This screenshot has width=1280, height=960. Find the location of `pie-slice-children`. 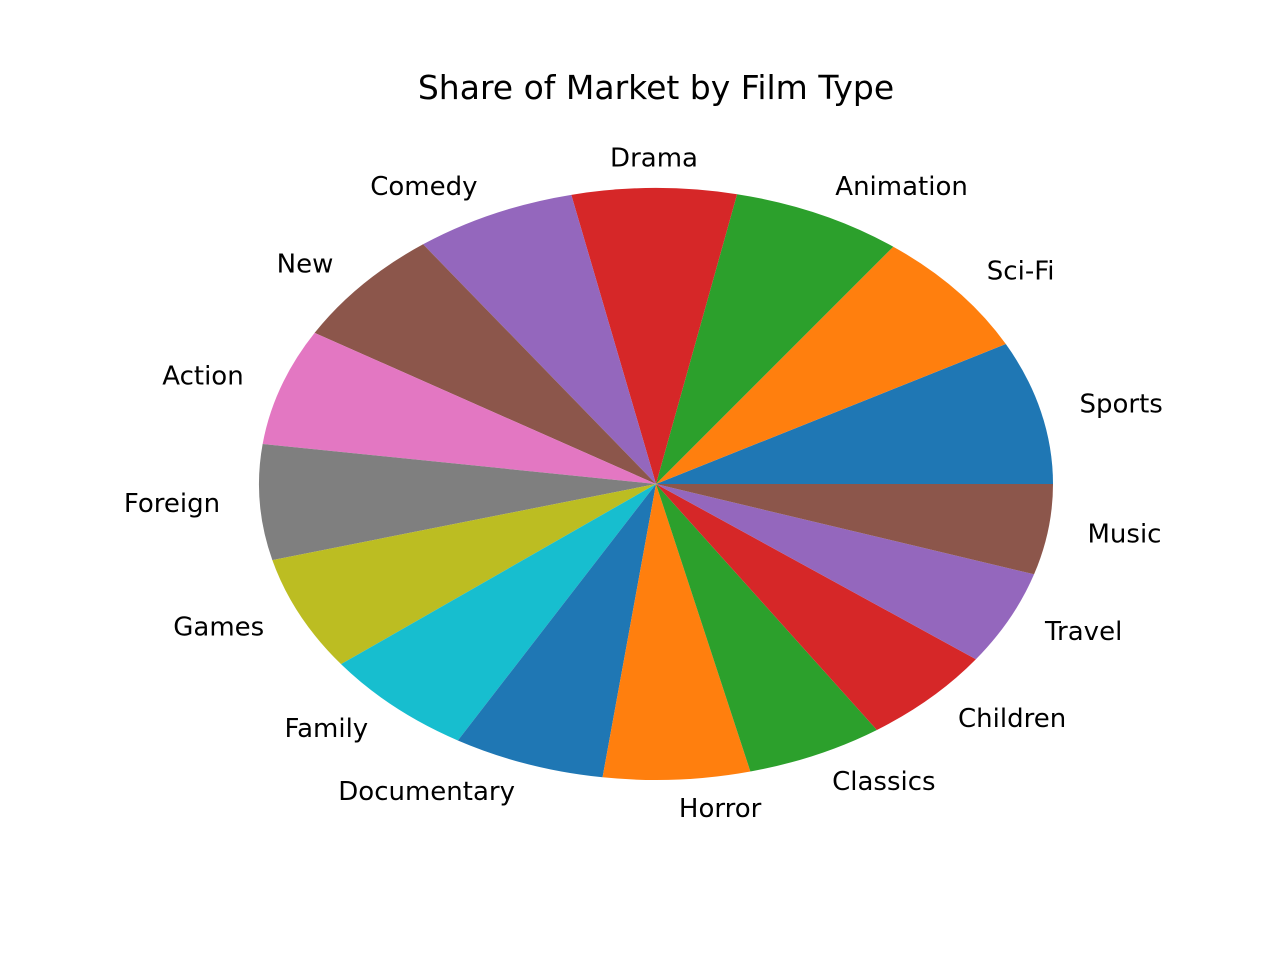

pie-slice-children is located at coordinates (816, 607).